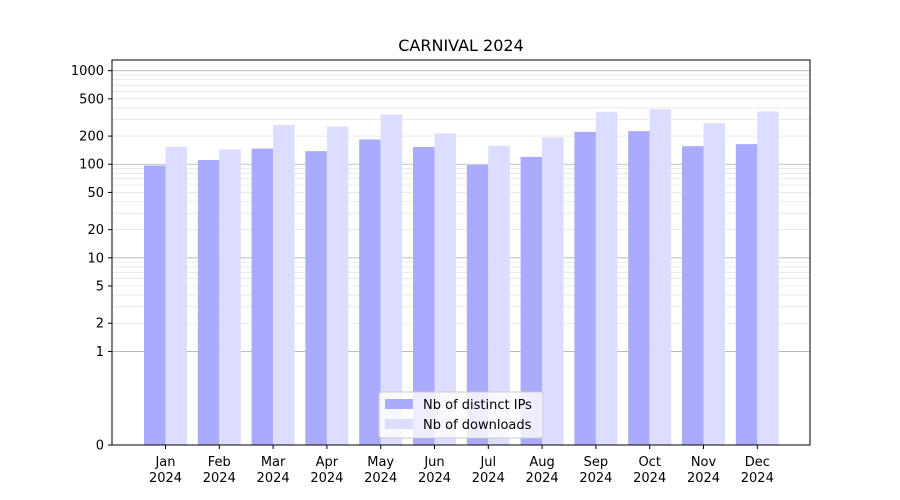  What do you see at coordinates (219, 462) in the screenshot?
I see `x-tick-label-month: Feb` at bounding box center [219, 462].